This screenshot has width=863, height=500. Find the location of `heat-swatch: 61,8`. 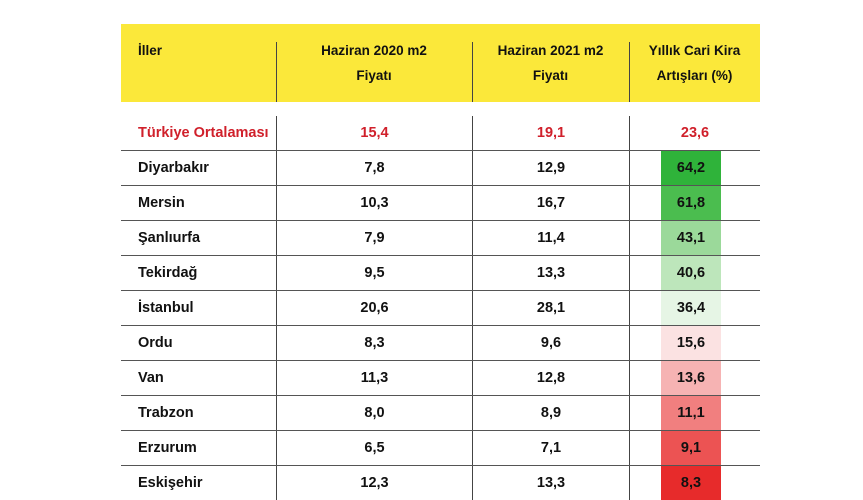

heat-swatch: 61,8 is located at coordinates (691, 203).